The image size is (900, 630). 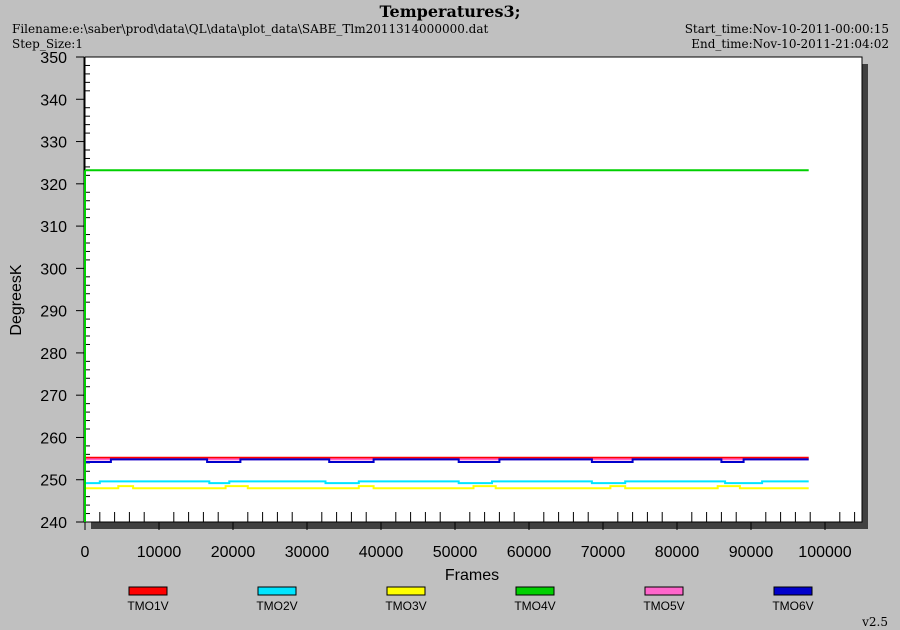 I want to click on y-tick-label: 300, so click(x=53, y=269).